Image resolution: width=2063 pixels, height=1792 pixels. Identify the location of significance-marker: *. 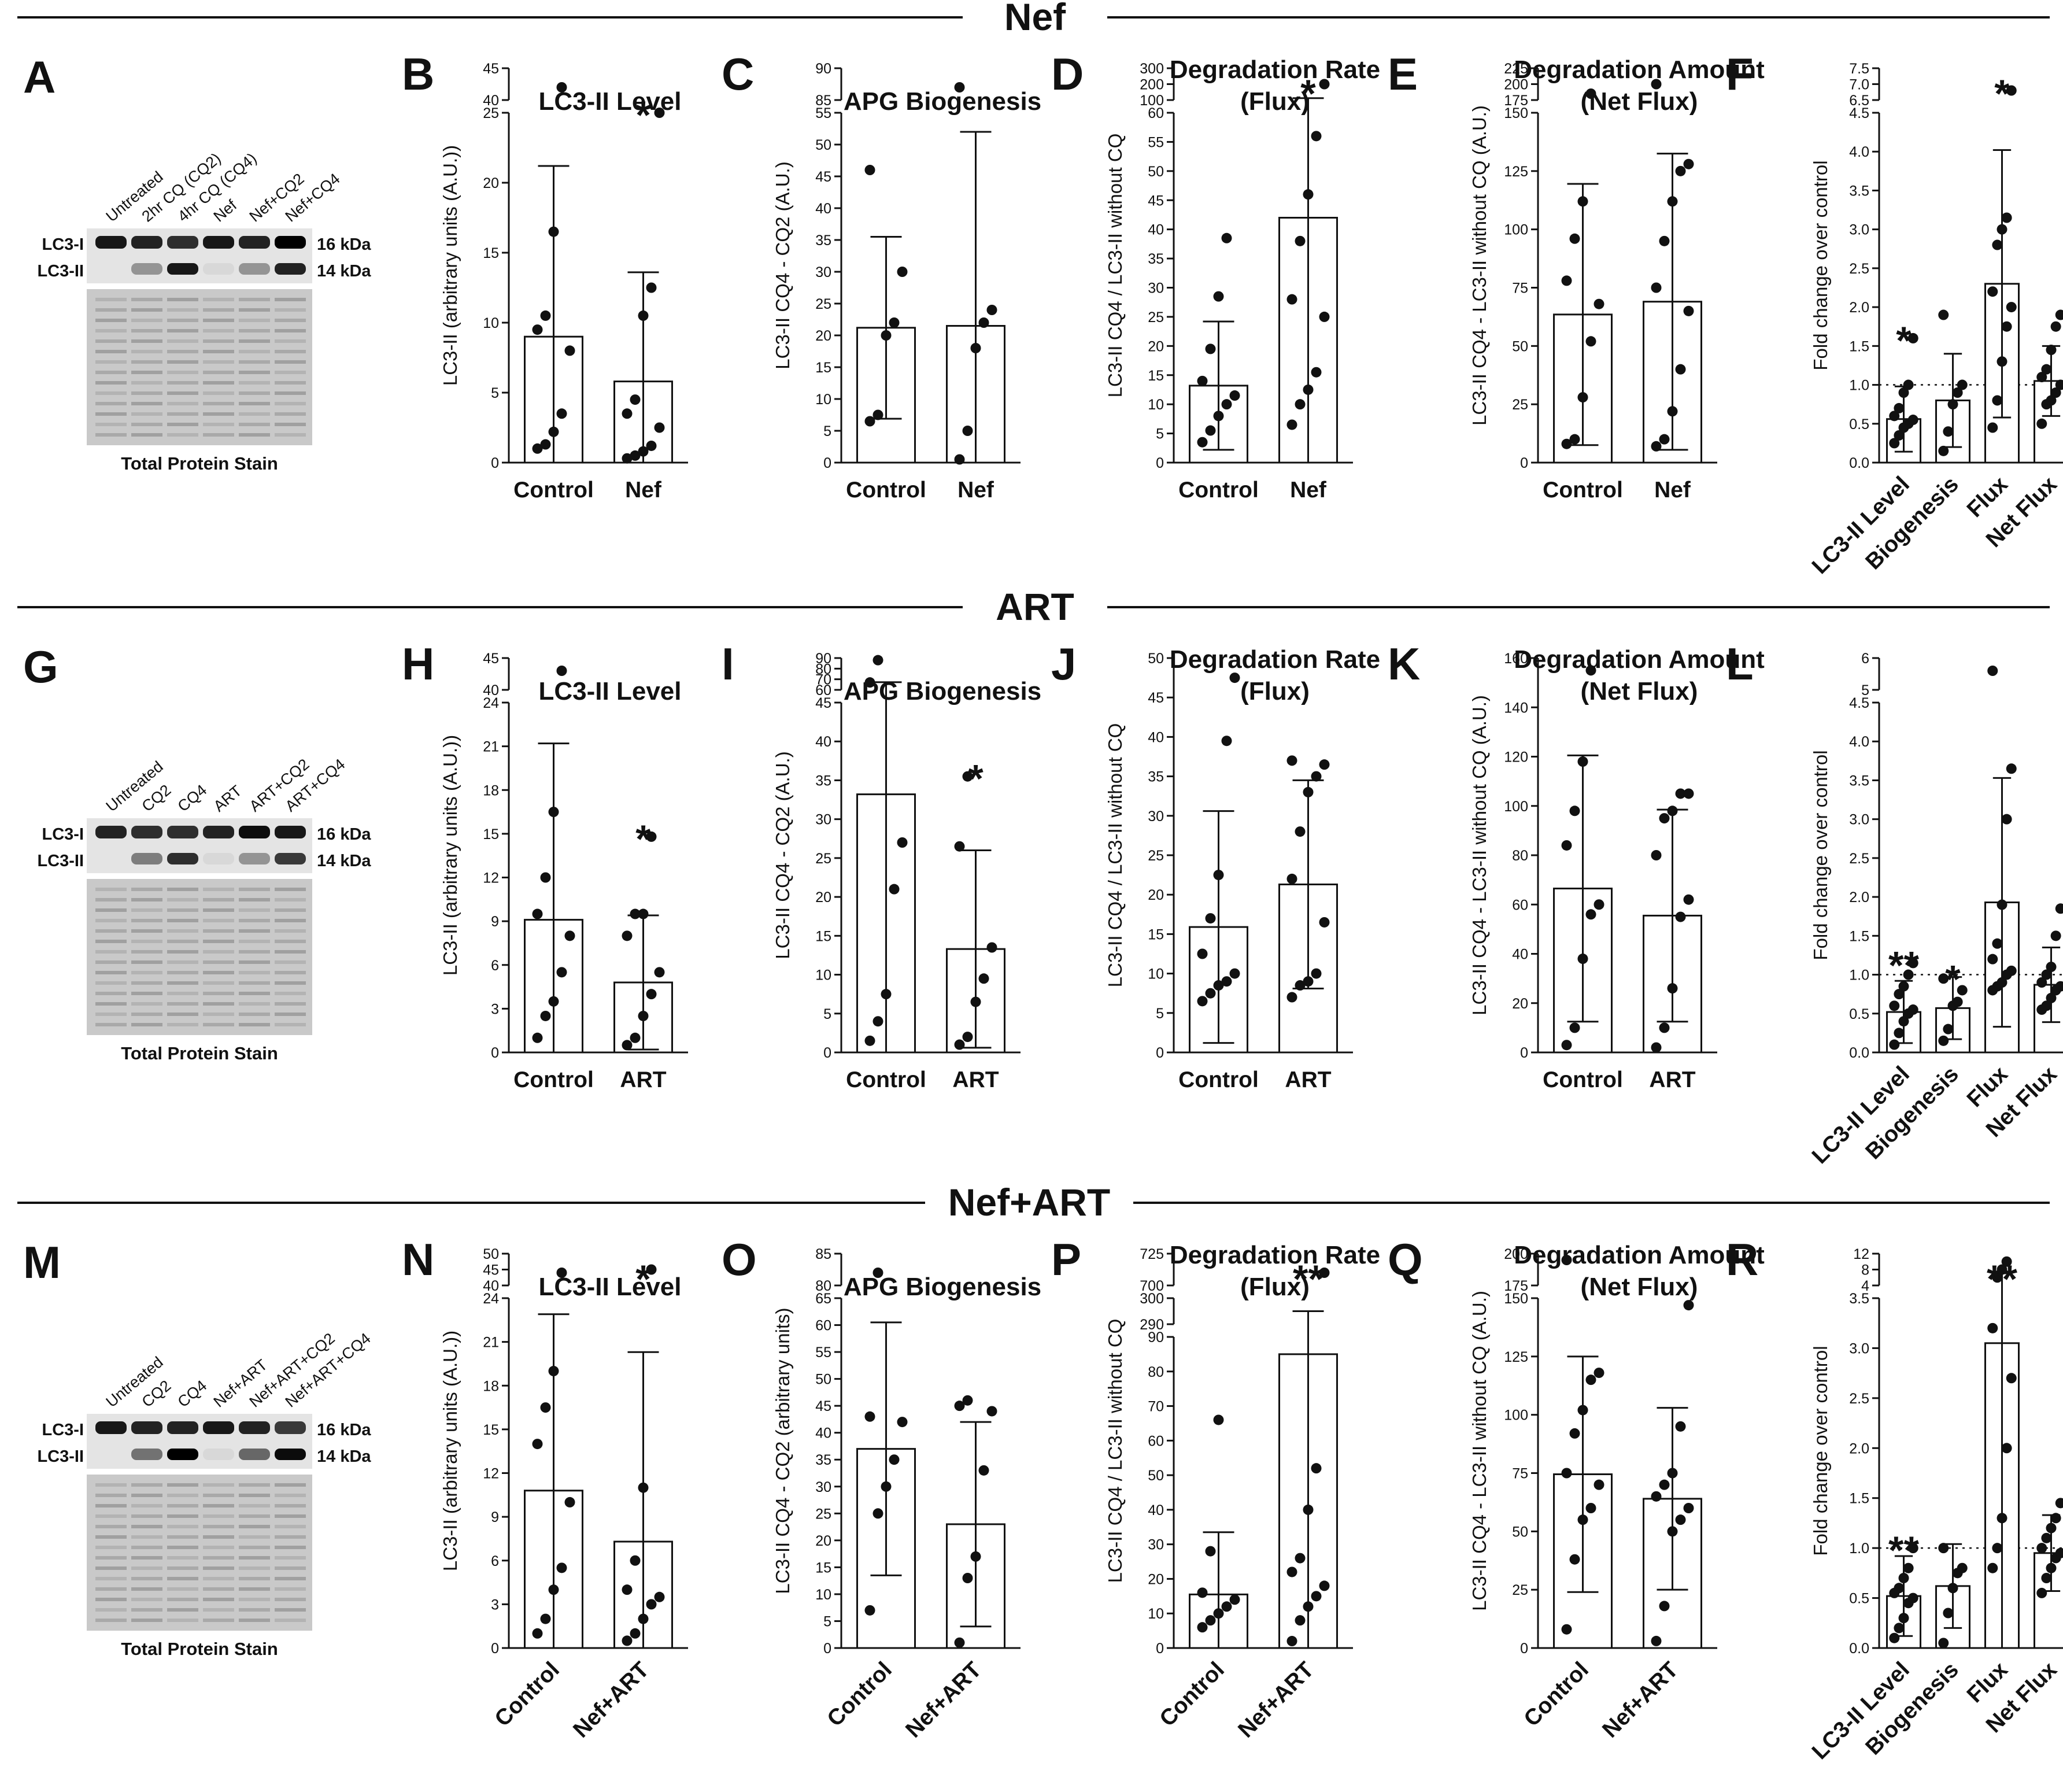
(976, 779).